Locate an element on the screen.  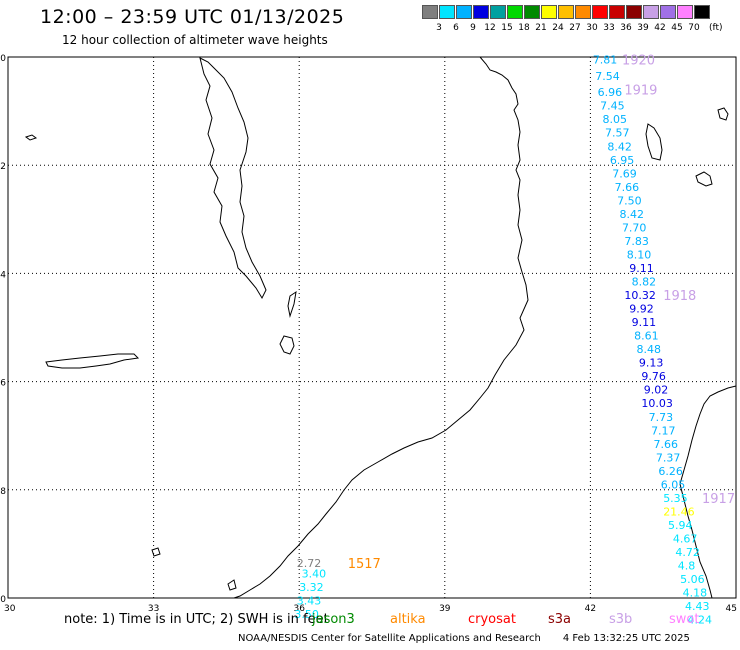
wave-height-value: 8.10 is located at coordinates (639, 254).